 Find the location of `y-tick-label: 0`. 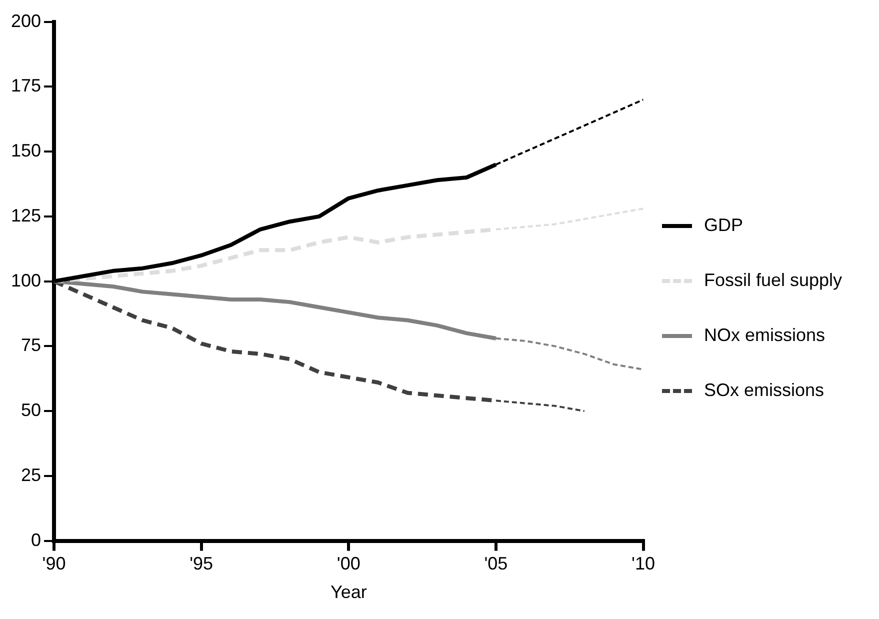

y-tick-label: 0 is located at coordinates (36, 540).